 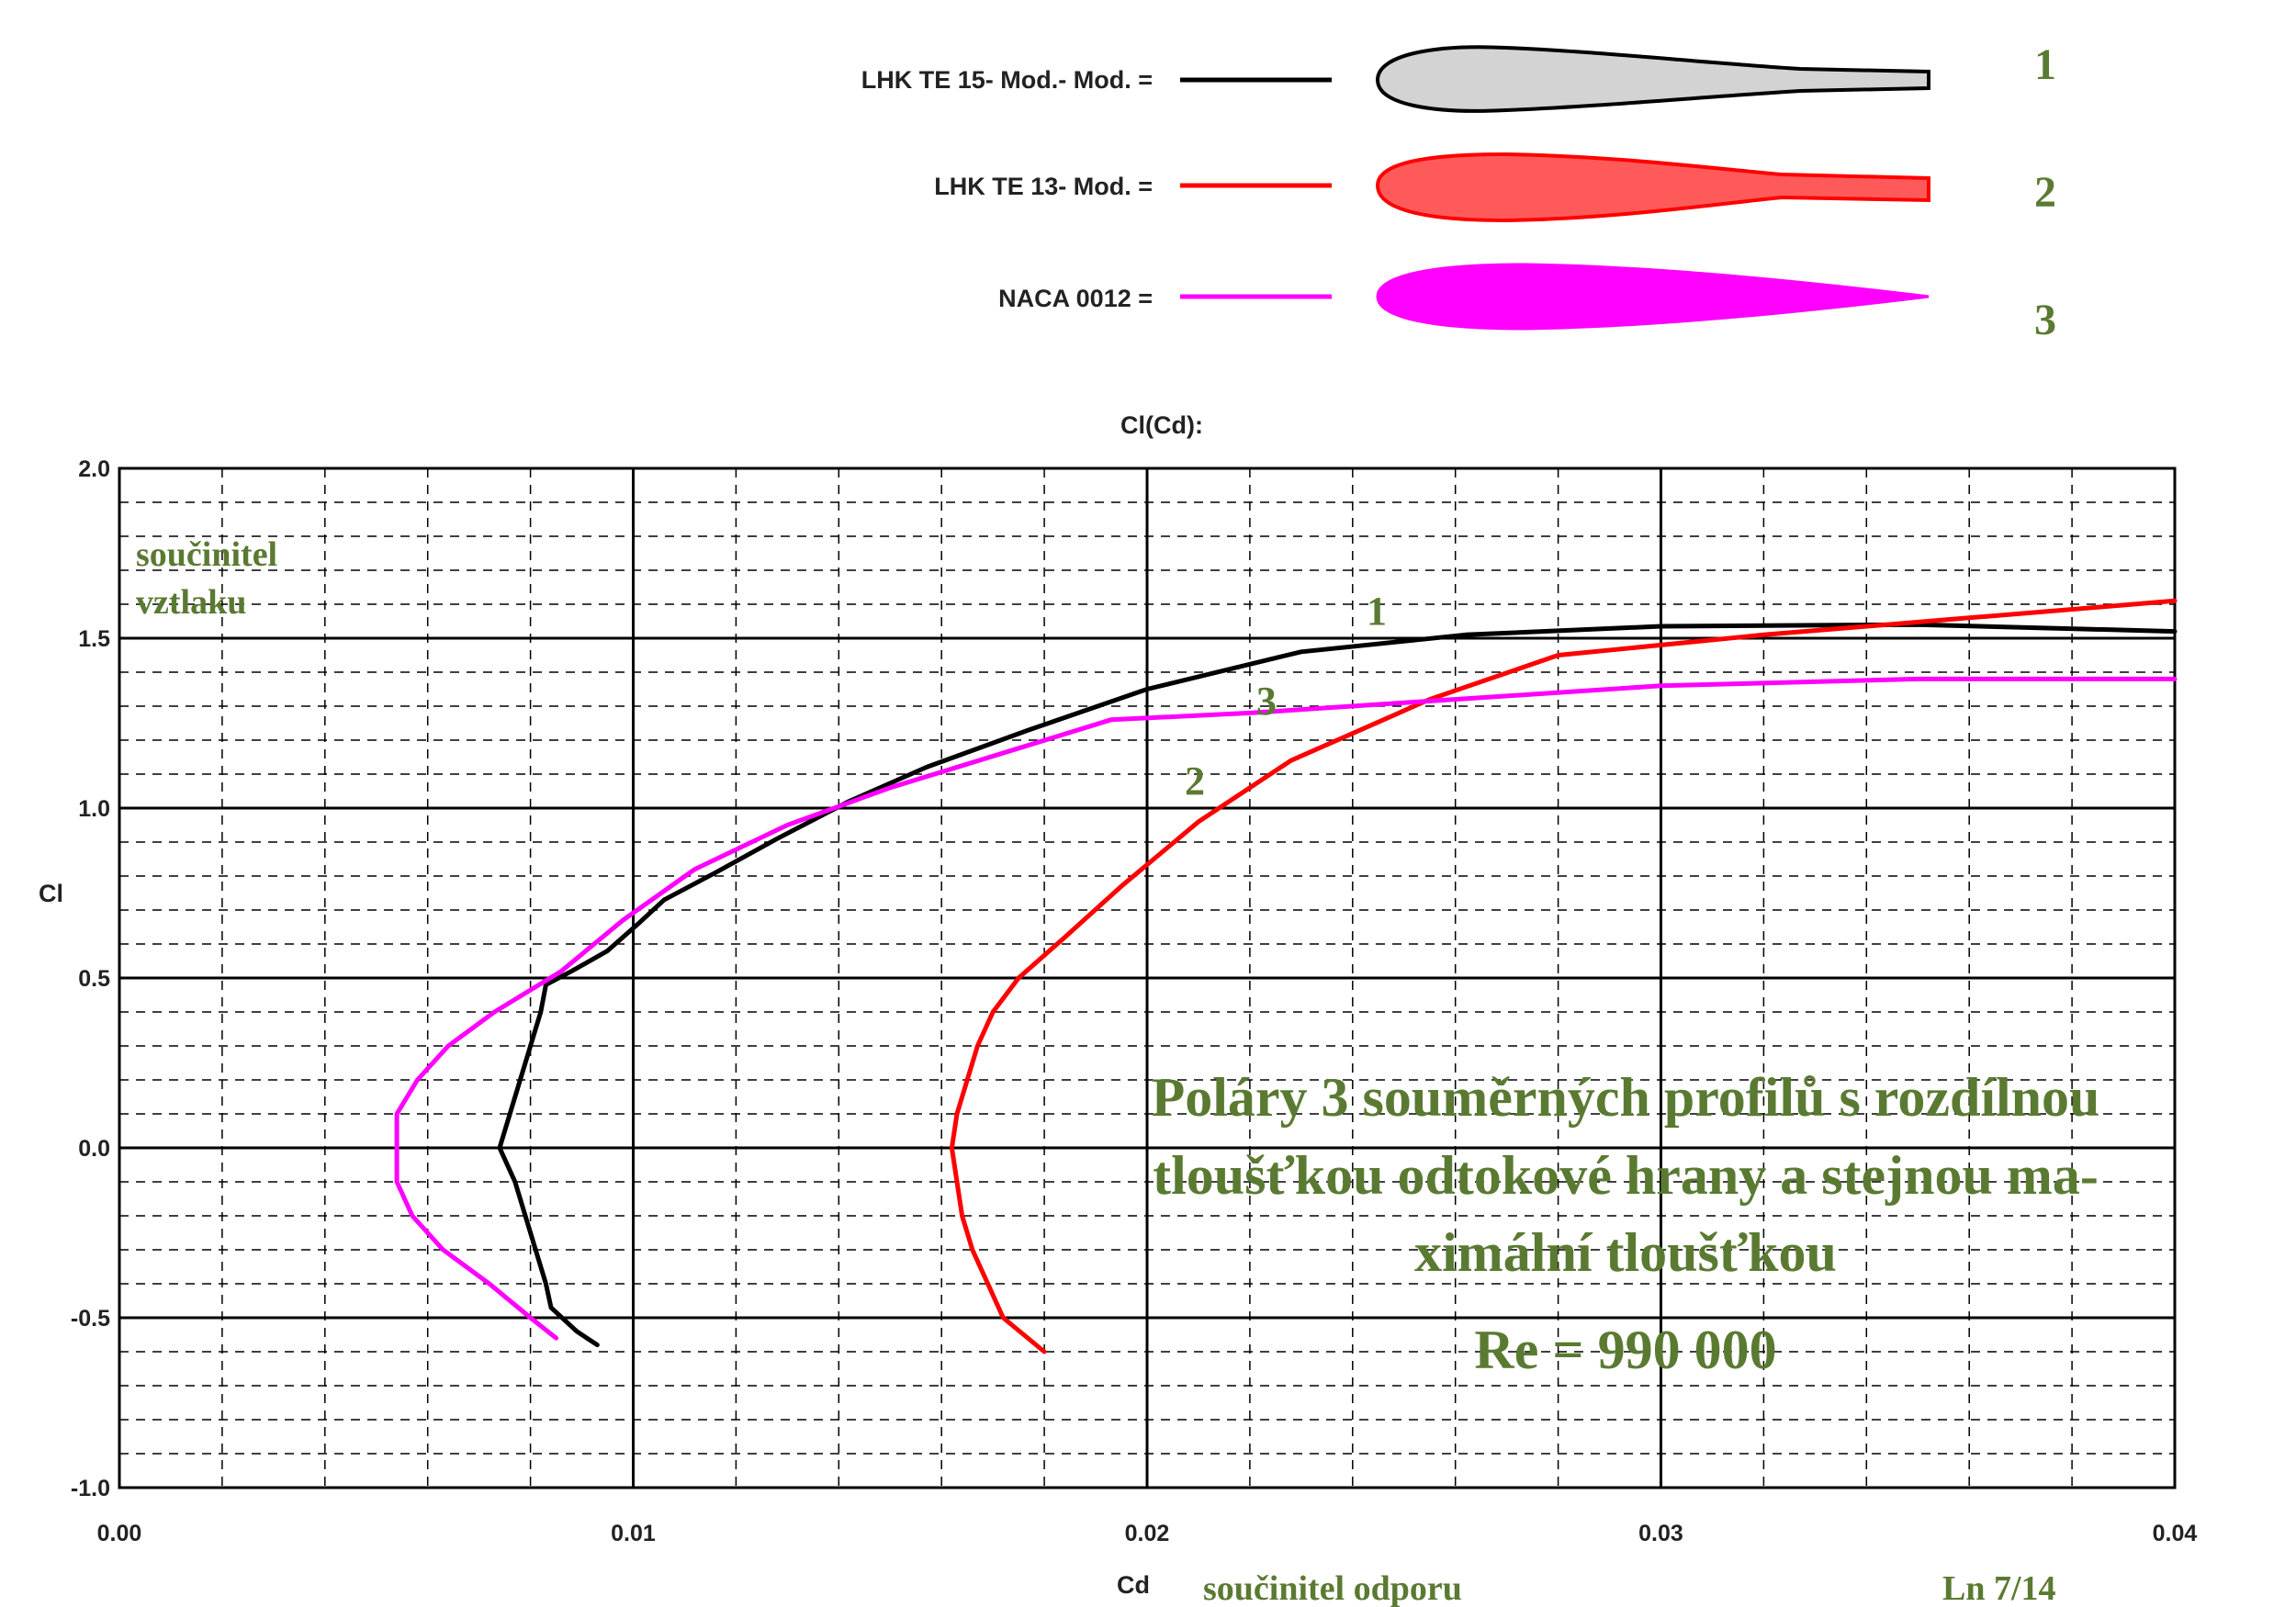 What do you see at coordinates (1195, 781) in the screenshot?
I see `curve-number-2: 2` at bounding box center [1195, 781].